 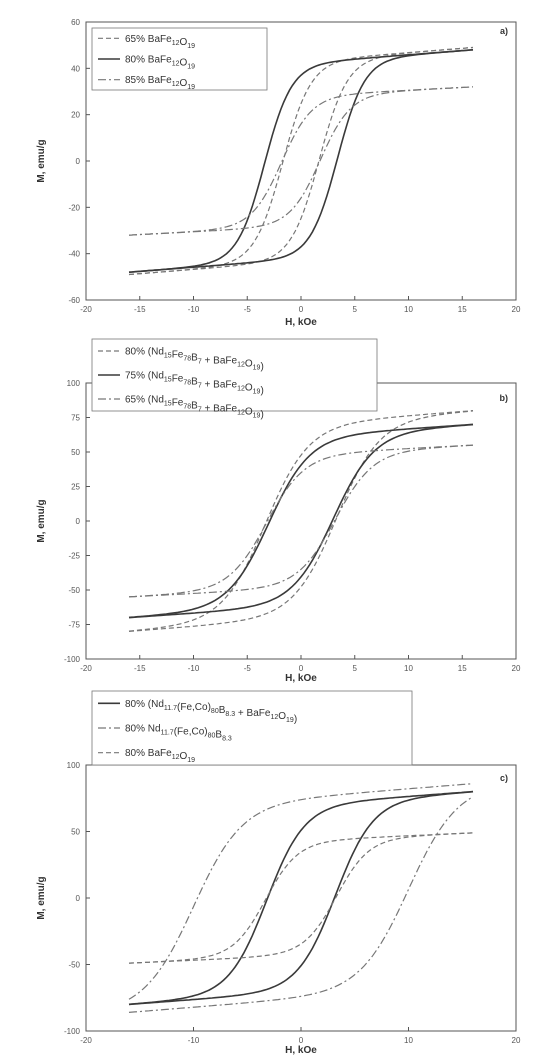 I want to click on y-tick-label: 60, so click(x=75, y=22).